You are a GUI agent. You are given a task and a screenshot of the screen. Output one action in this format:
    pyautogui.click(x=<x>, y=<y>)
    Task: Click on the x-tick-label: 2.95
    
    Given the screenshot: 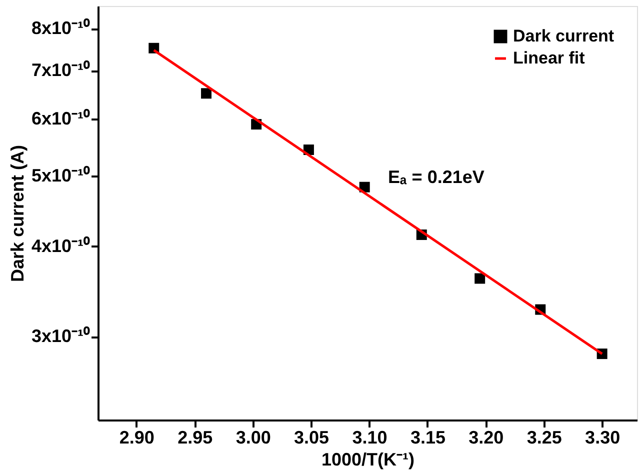 What is the action you would take?
    pyautogui.click(x=195, y=438)
    